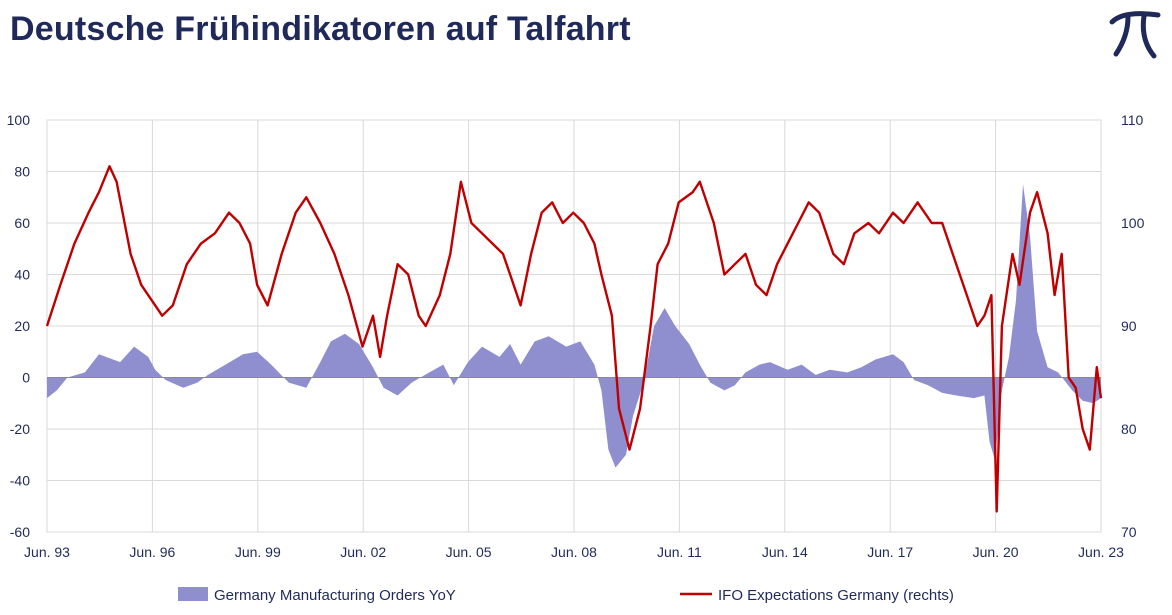 The image size is (1172, 615). I want to click on left-tick-label: 100, so click(19, 120).